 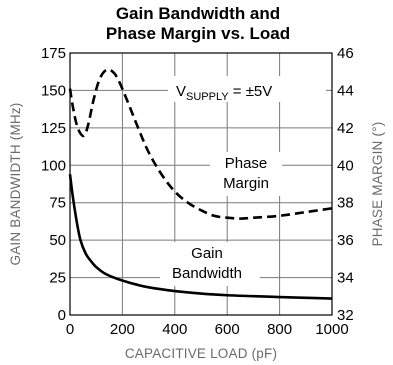 What do you see at coordinates (53, 165) in the screenshot?
I see `y-left-tick-label: 100` at bounding box center [53, 165].